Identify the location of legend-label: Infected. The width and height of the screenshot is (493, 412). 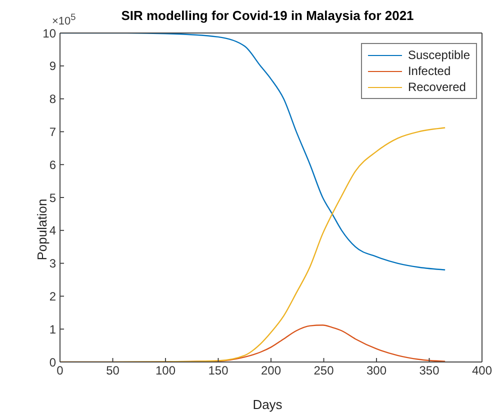
(429, 71).